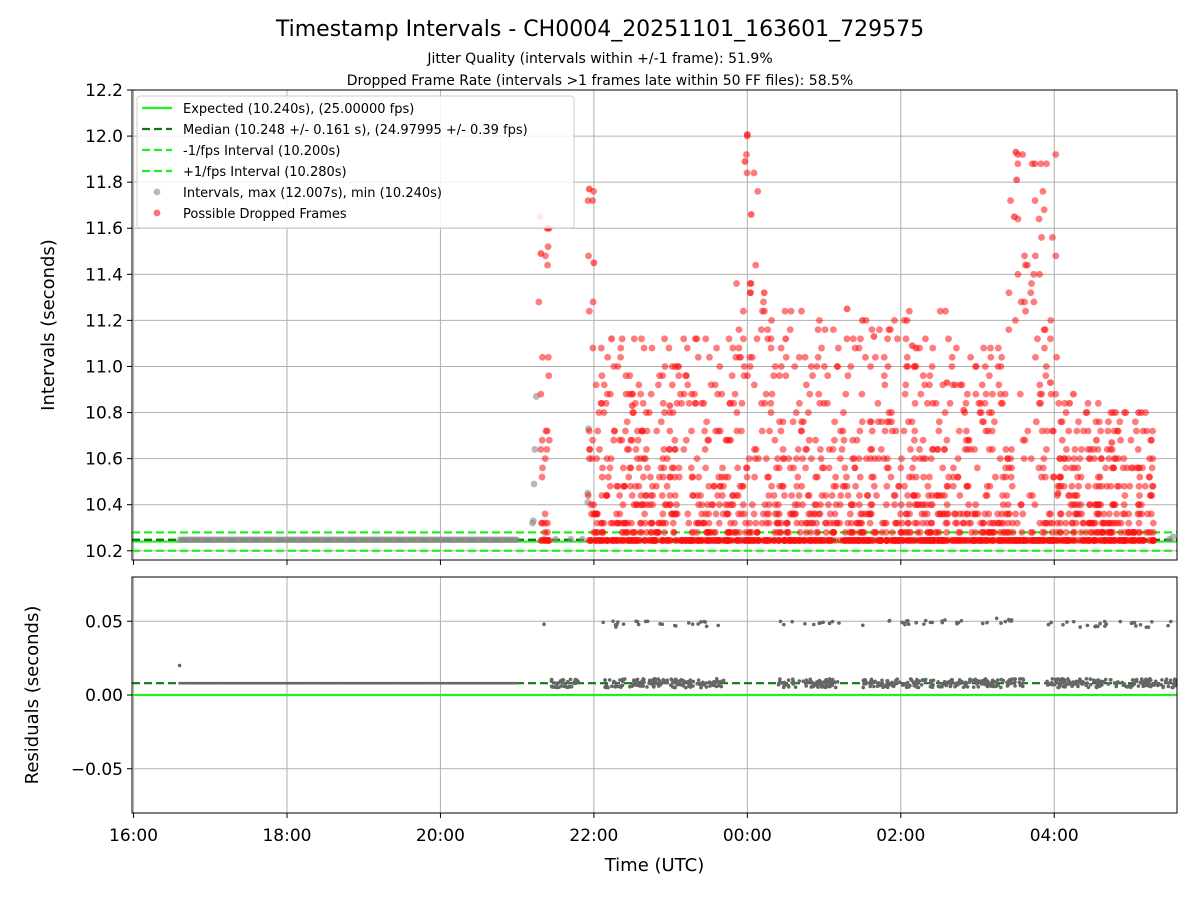 This screenshot has height=900, width=1200. Describe the element at coordinates (517, 539) in the screenshot. I see `interval-point` at that location.